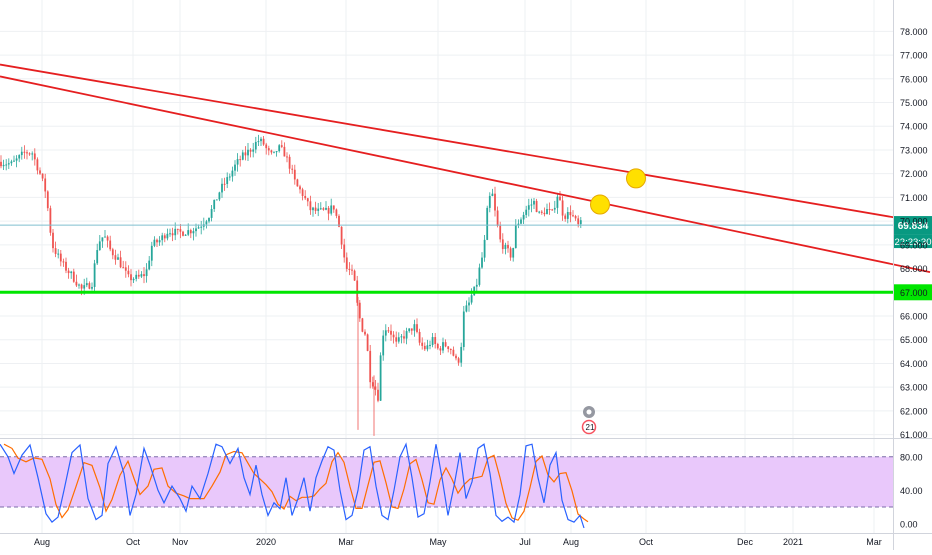  Describe the element at coordinates (793, 542) in the screenshot. I see `time-tick-label: 2021` at that location.